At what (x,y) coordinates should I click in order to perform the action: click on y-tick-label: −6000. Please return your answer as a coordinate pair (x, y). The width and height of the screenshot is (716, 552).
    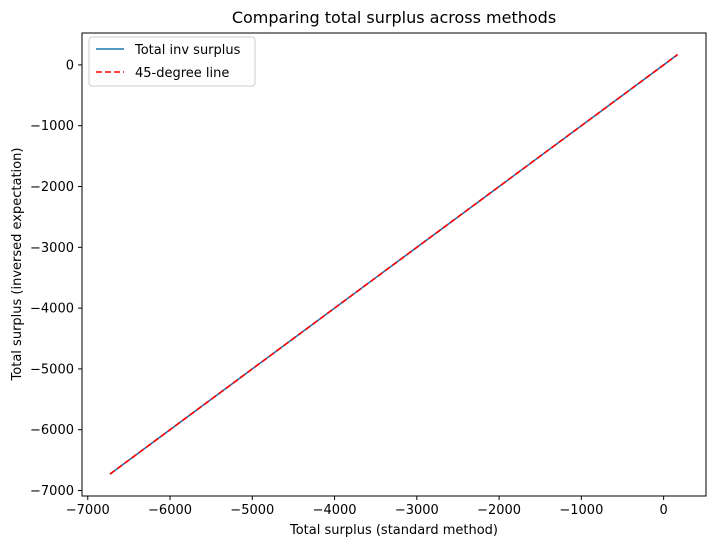
    Looking at the image, I should click on (52, 430).